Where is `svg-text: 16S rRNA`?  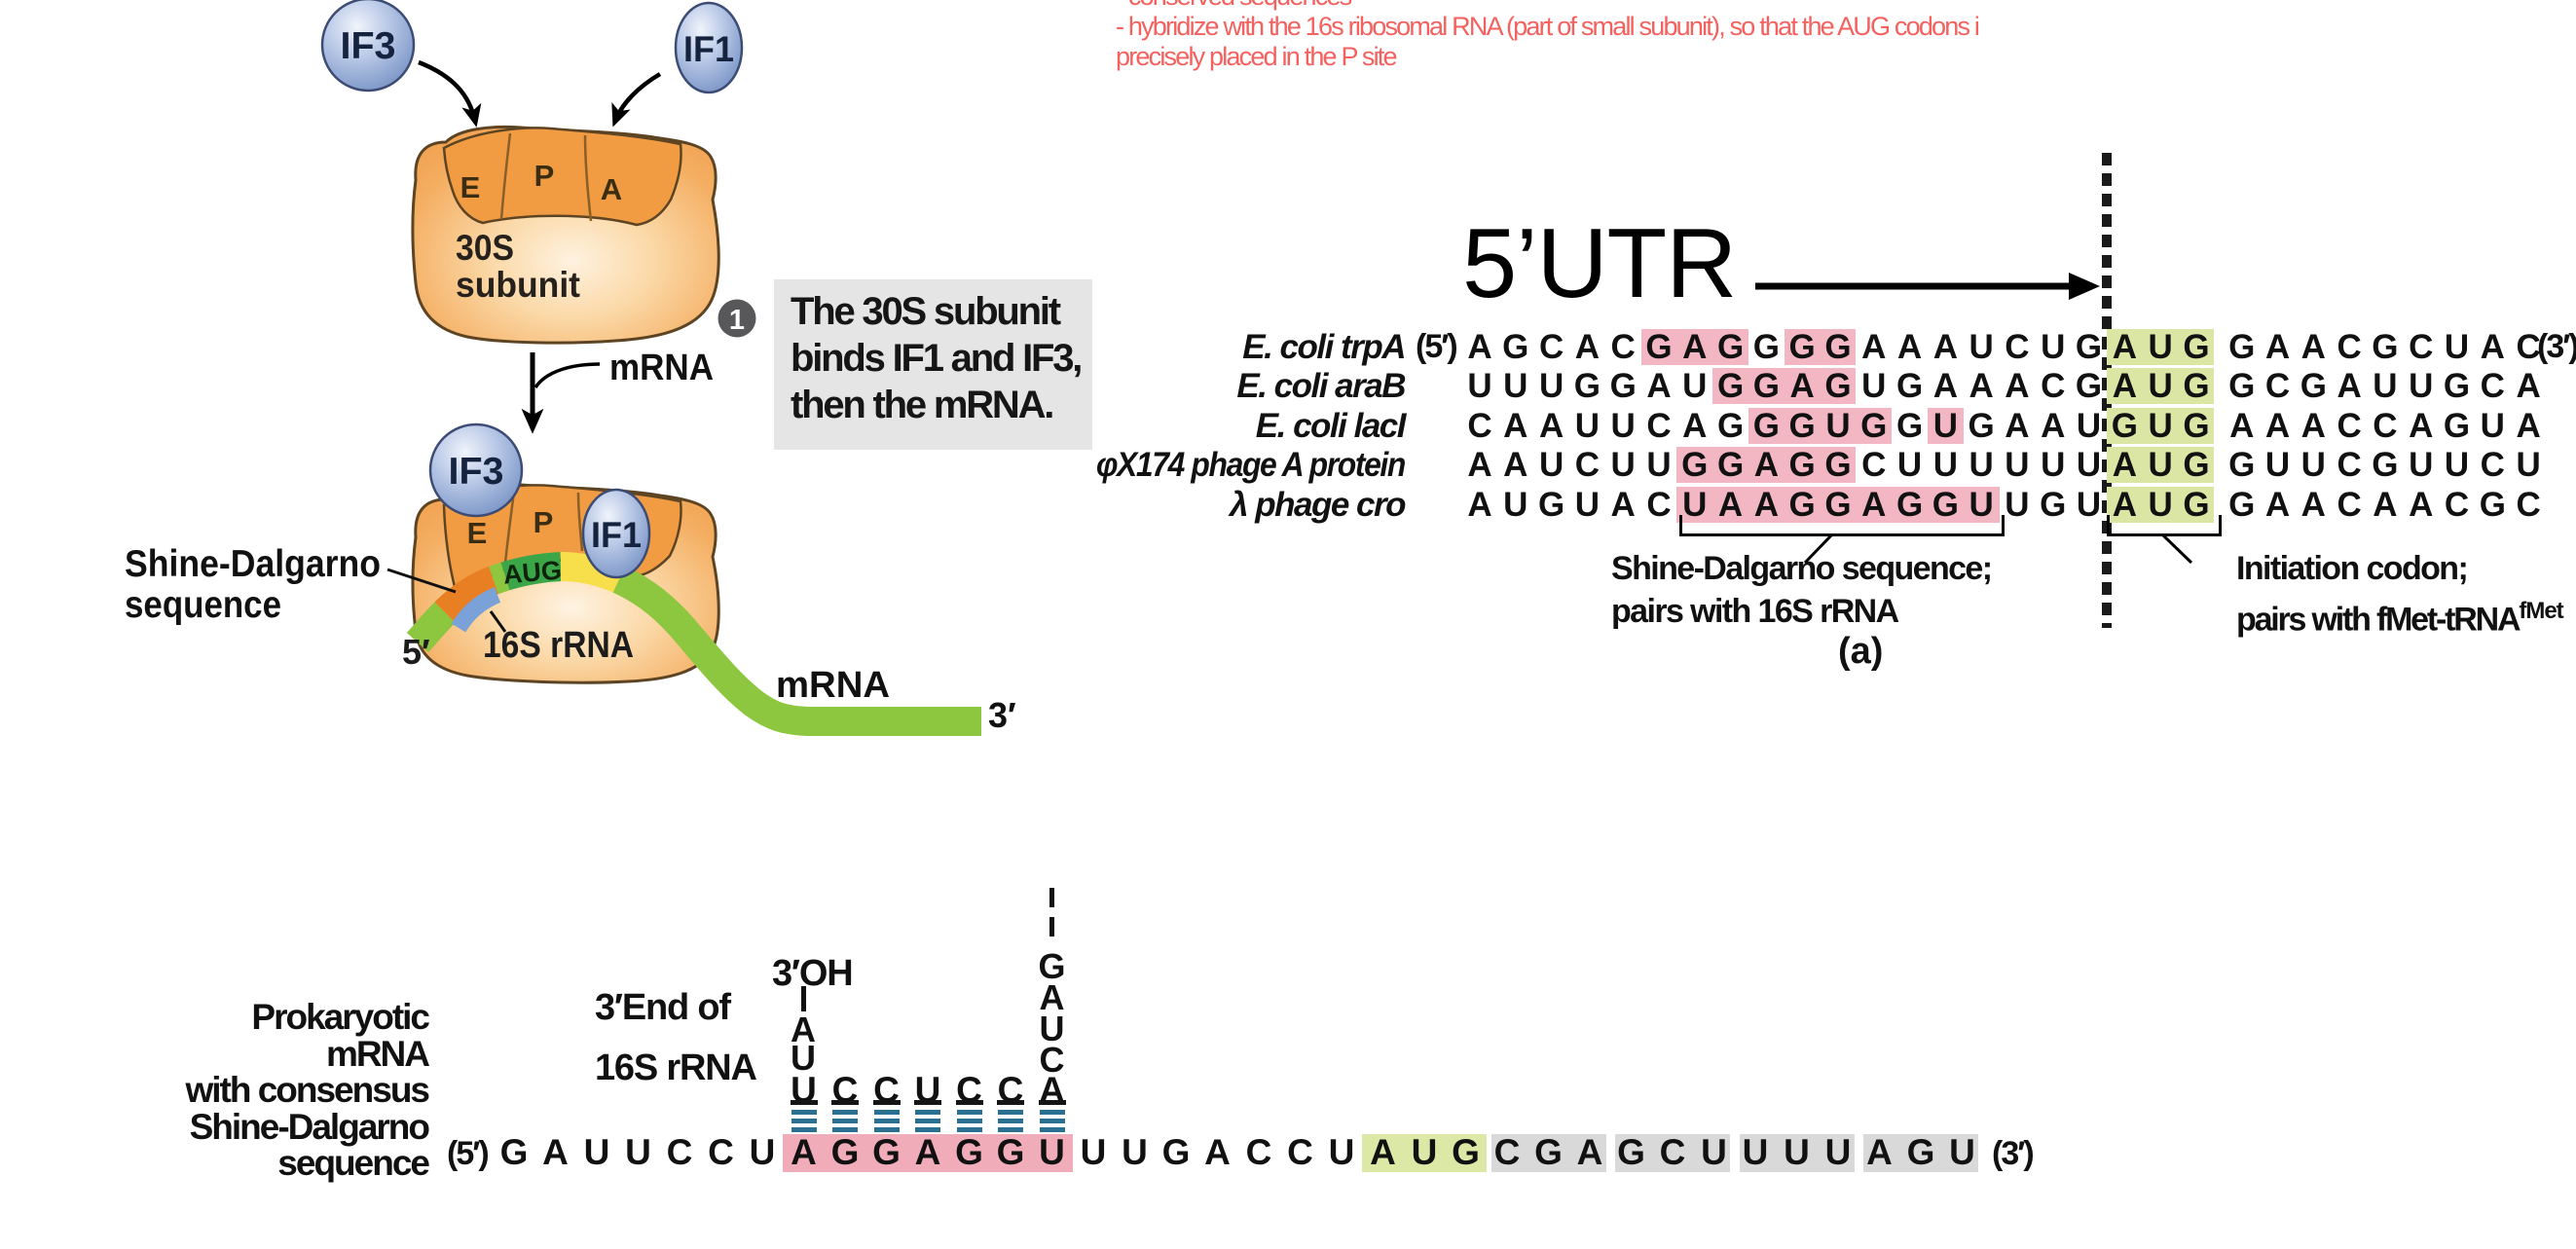
svg-text: 16S rRNA is located at coordinates (558, 646).